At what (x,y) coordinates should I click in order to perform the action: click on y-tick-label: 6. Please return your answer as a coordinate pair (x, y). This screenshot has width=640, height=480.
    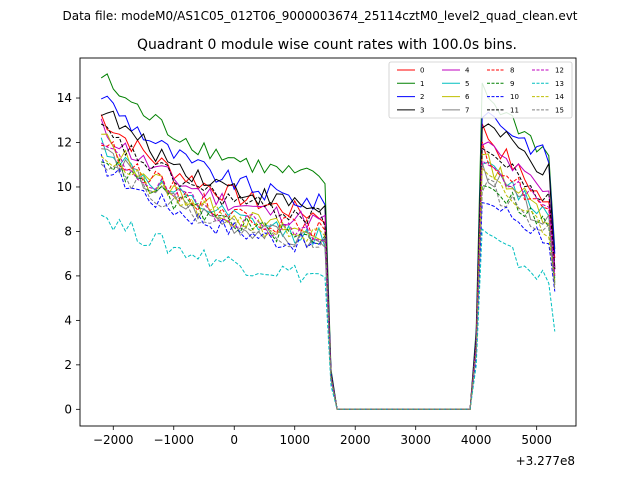
    Looking at the image, I should click on (68, 276).